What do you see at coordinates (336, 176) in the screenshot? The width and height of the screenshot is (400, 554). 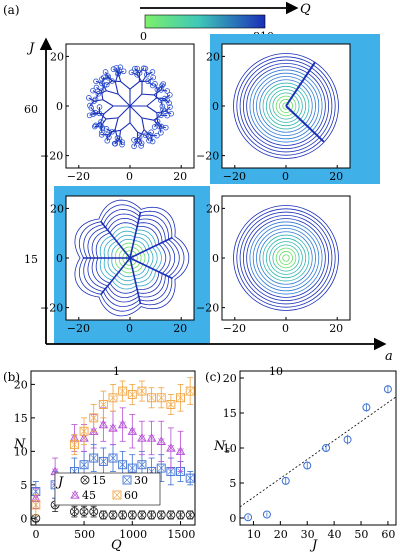 I see `subplot-x-tick: 20` at bounding box center [336, 176].